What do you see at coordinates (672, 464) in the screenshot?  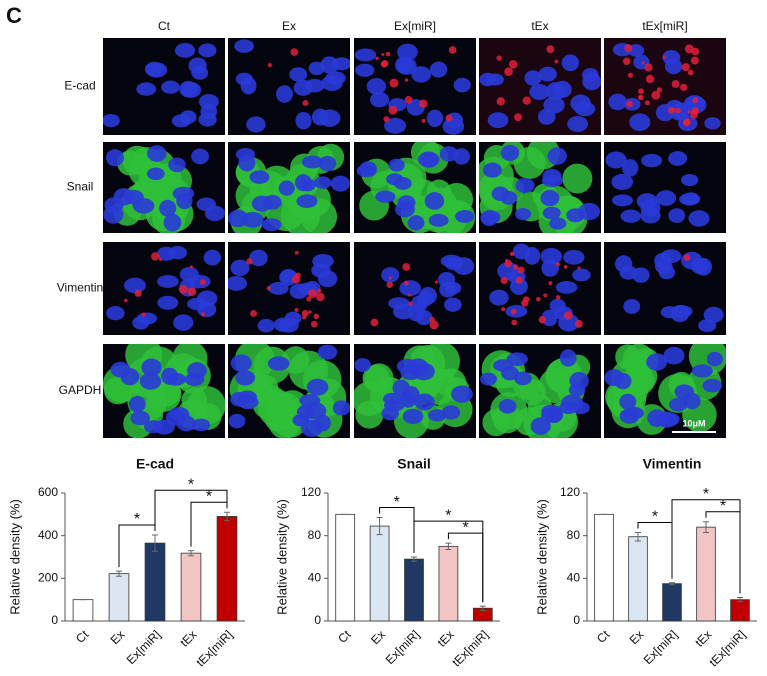 I see `chart-title: Vimentin` at bounding box center [672, 464].